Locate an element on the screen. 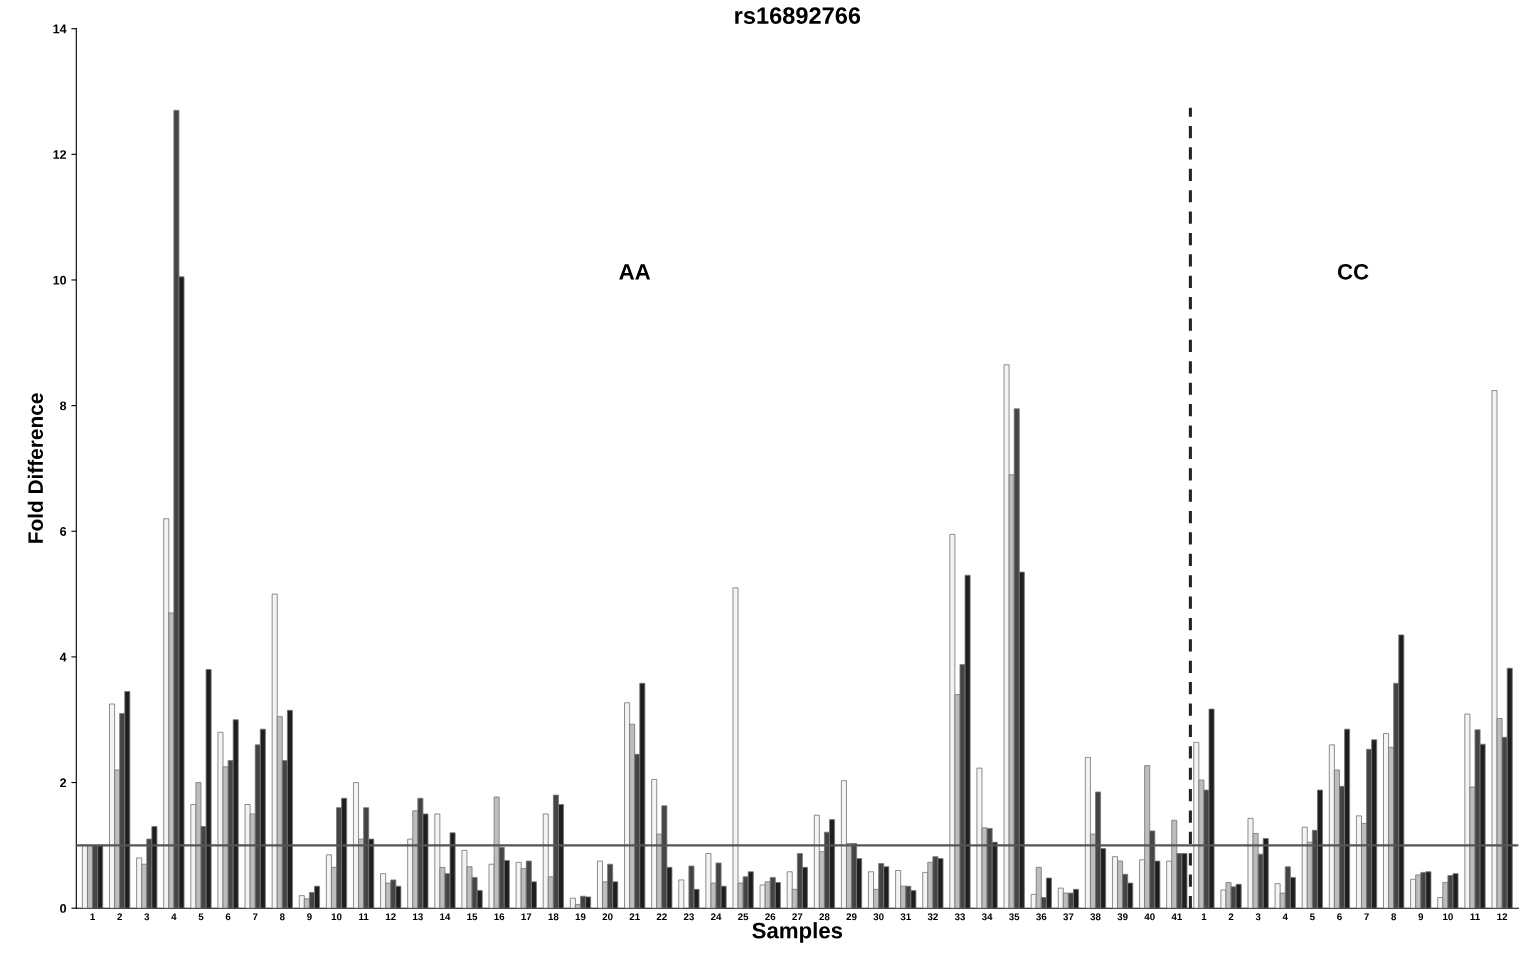  x-tick-label: 31 is located at coordinates (905, 917).